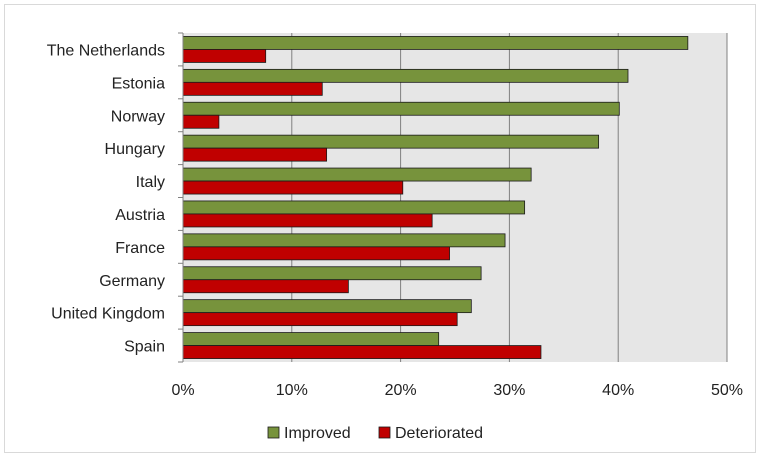  What do you see at coordinates (135, 149) in the screenshot?
I see `category-label-hungary: Hungary` at bounding box center [135, 149].